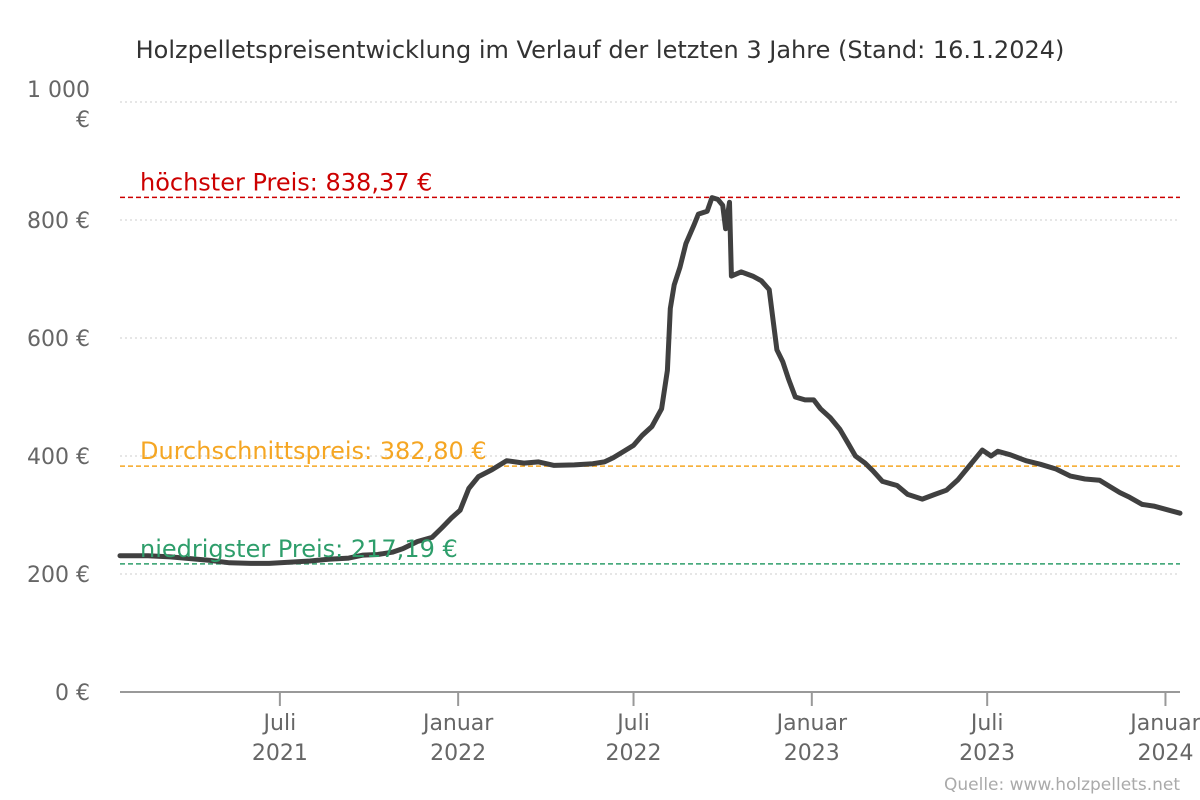 Image resolution: width=1200 pixels, height=800 pixels. Describe the element at coordinates (58, 575) in the screenshot. I see `y-tick-label: 200 €` at that location.